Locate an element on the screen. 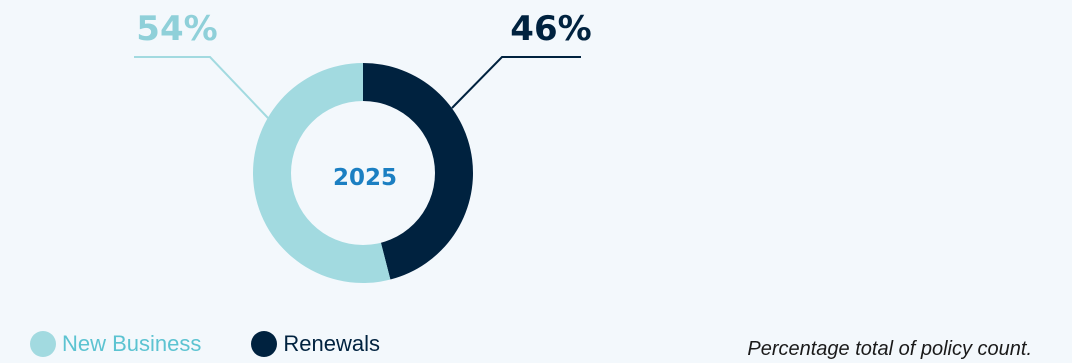  legend-label-new-business: New Business is located at coordinates (132, 343).